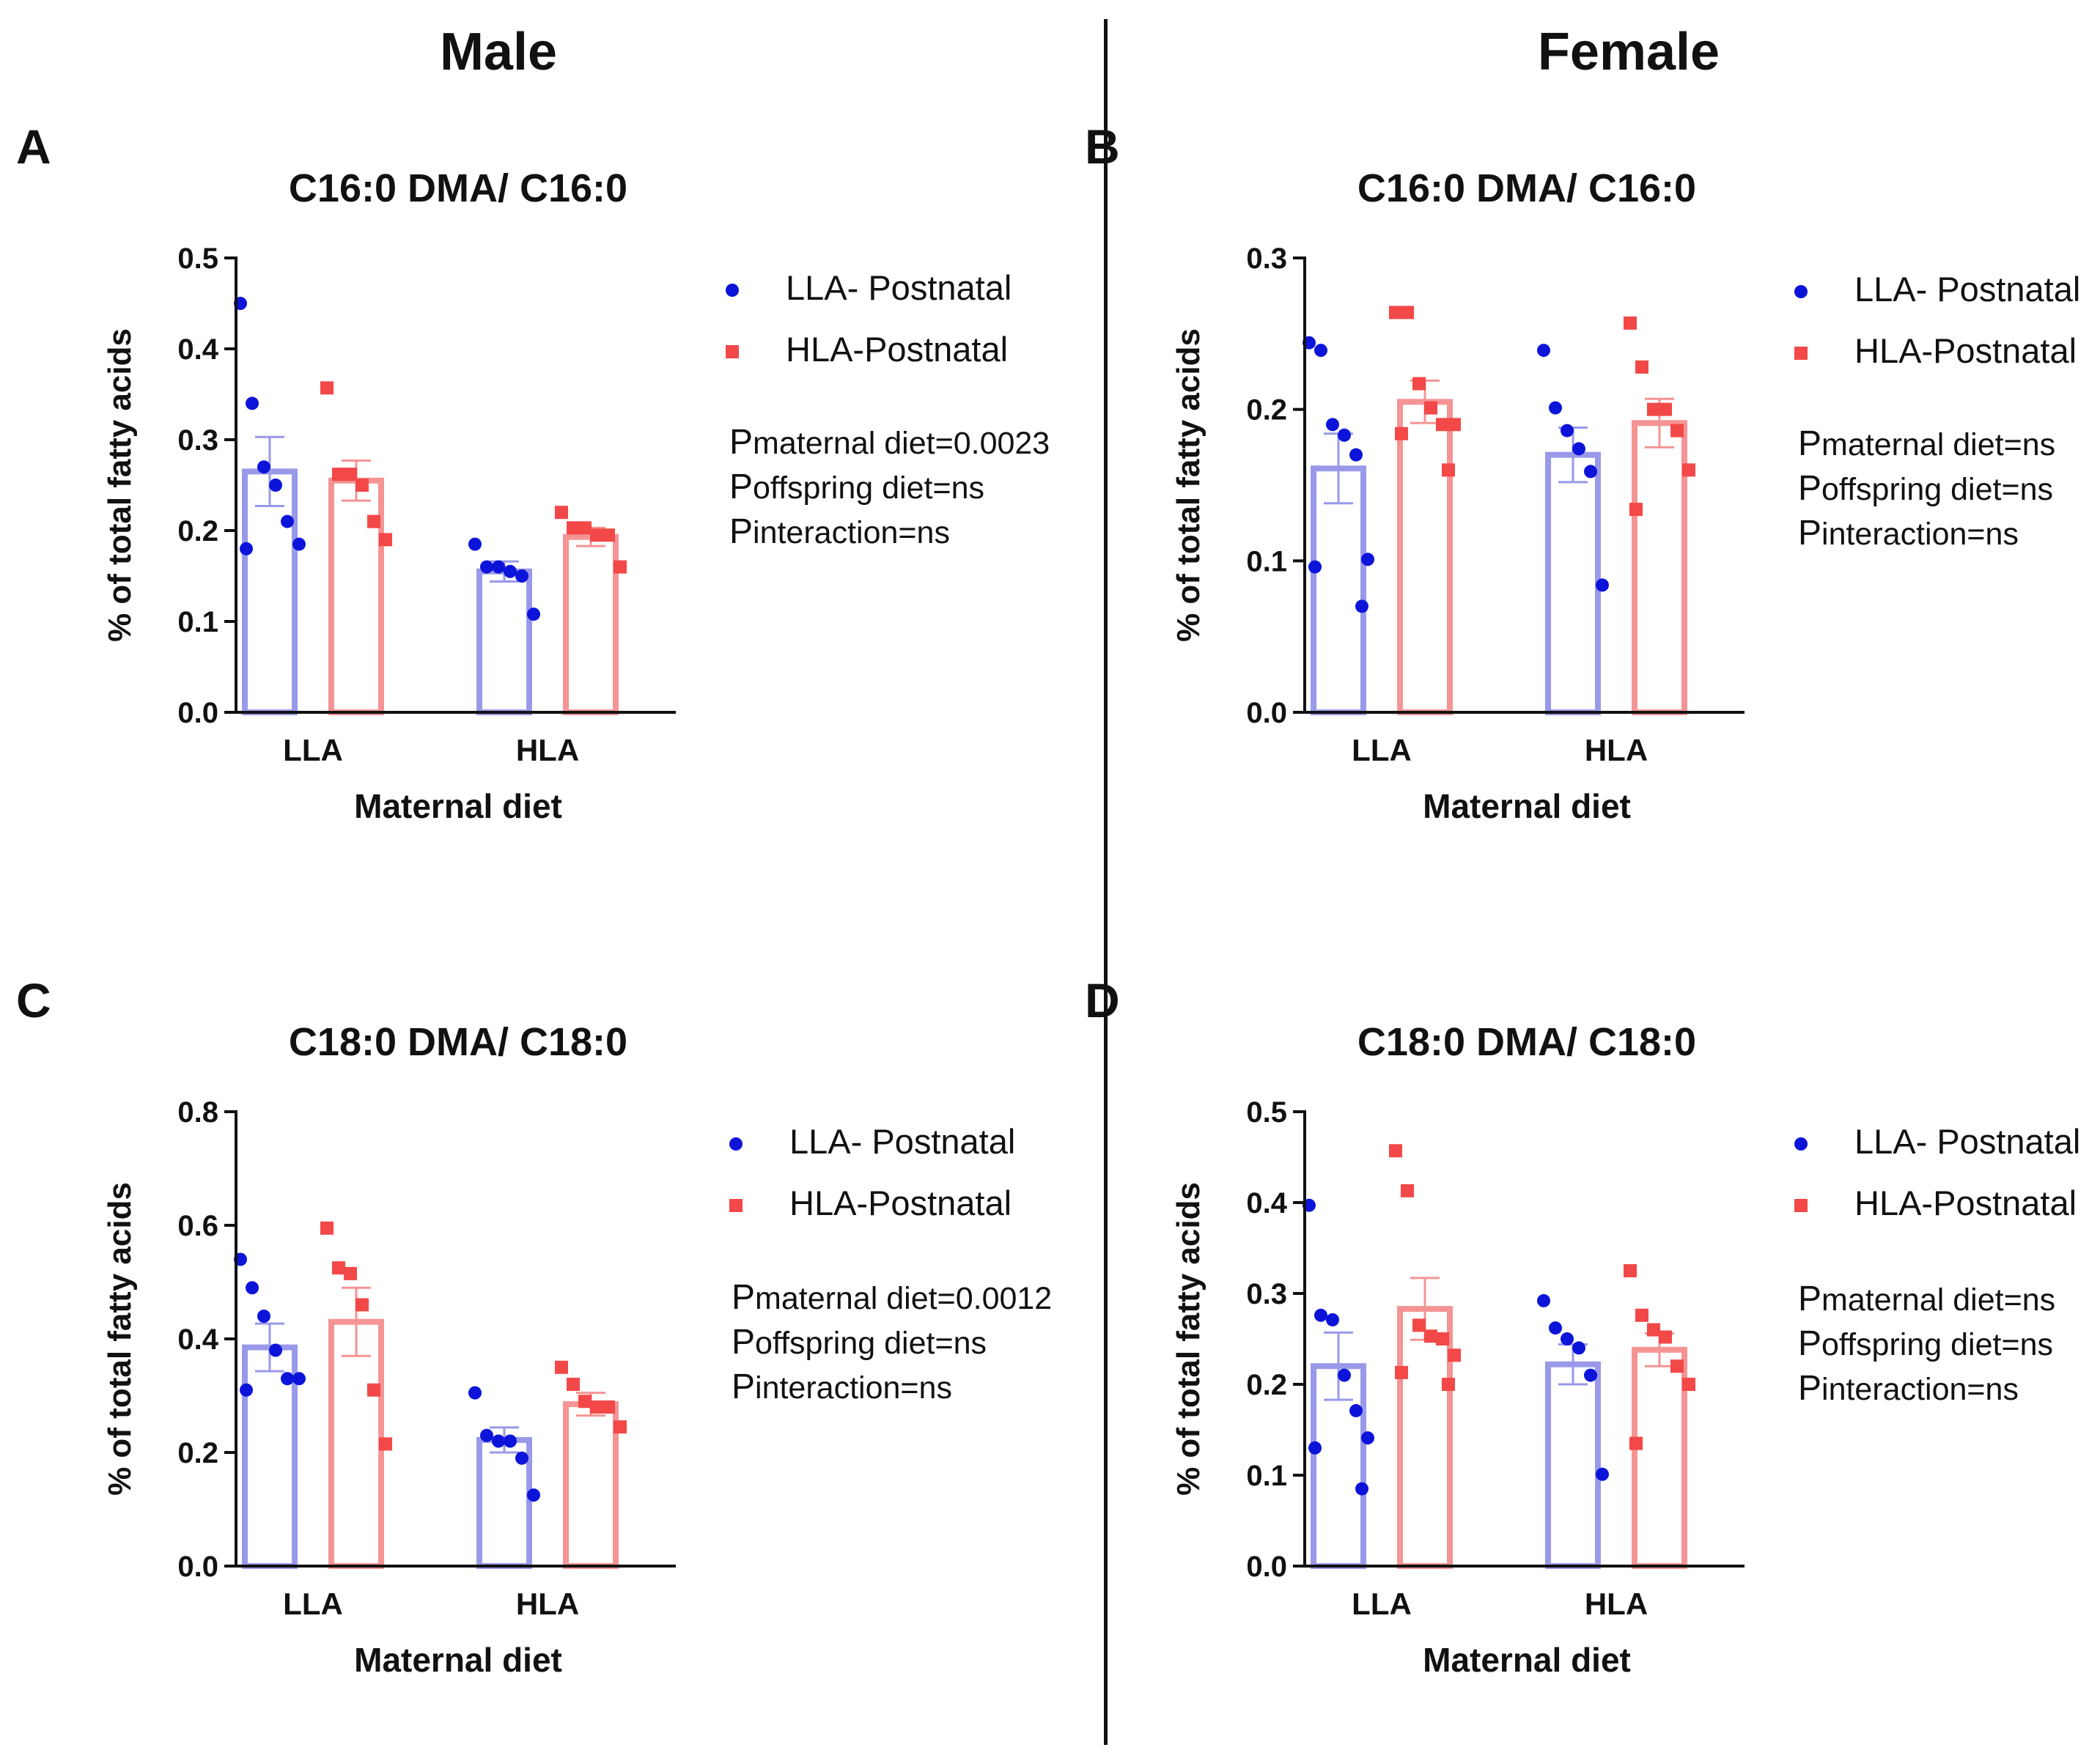 This screenshot has width=2100, height=1761. Describe the element at coordinates (1968, 1142) in the screenshot. I see `legend-label: LLA- Postnatal` at that location.